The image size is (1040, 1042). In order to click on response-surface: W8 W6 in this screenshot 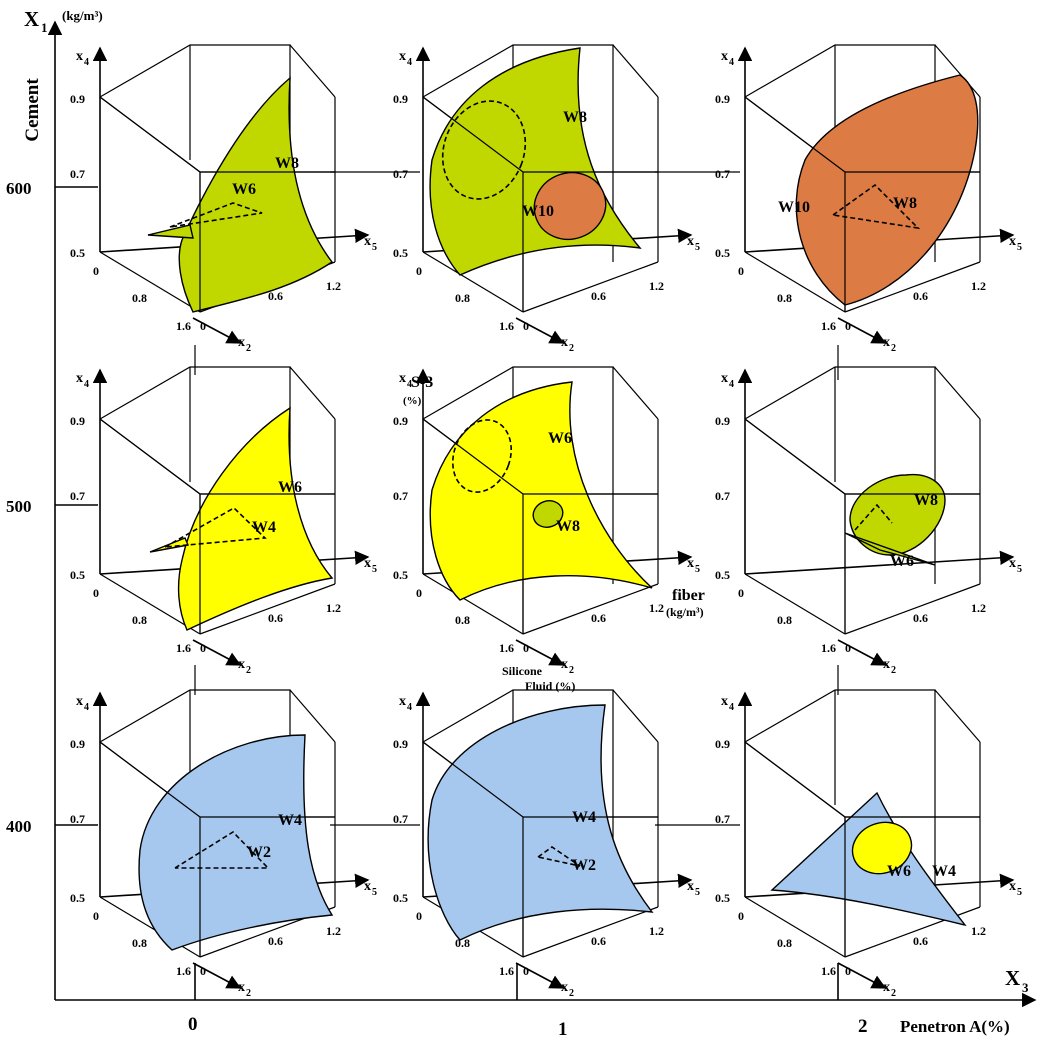, I will do `click(862, 526)`.